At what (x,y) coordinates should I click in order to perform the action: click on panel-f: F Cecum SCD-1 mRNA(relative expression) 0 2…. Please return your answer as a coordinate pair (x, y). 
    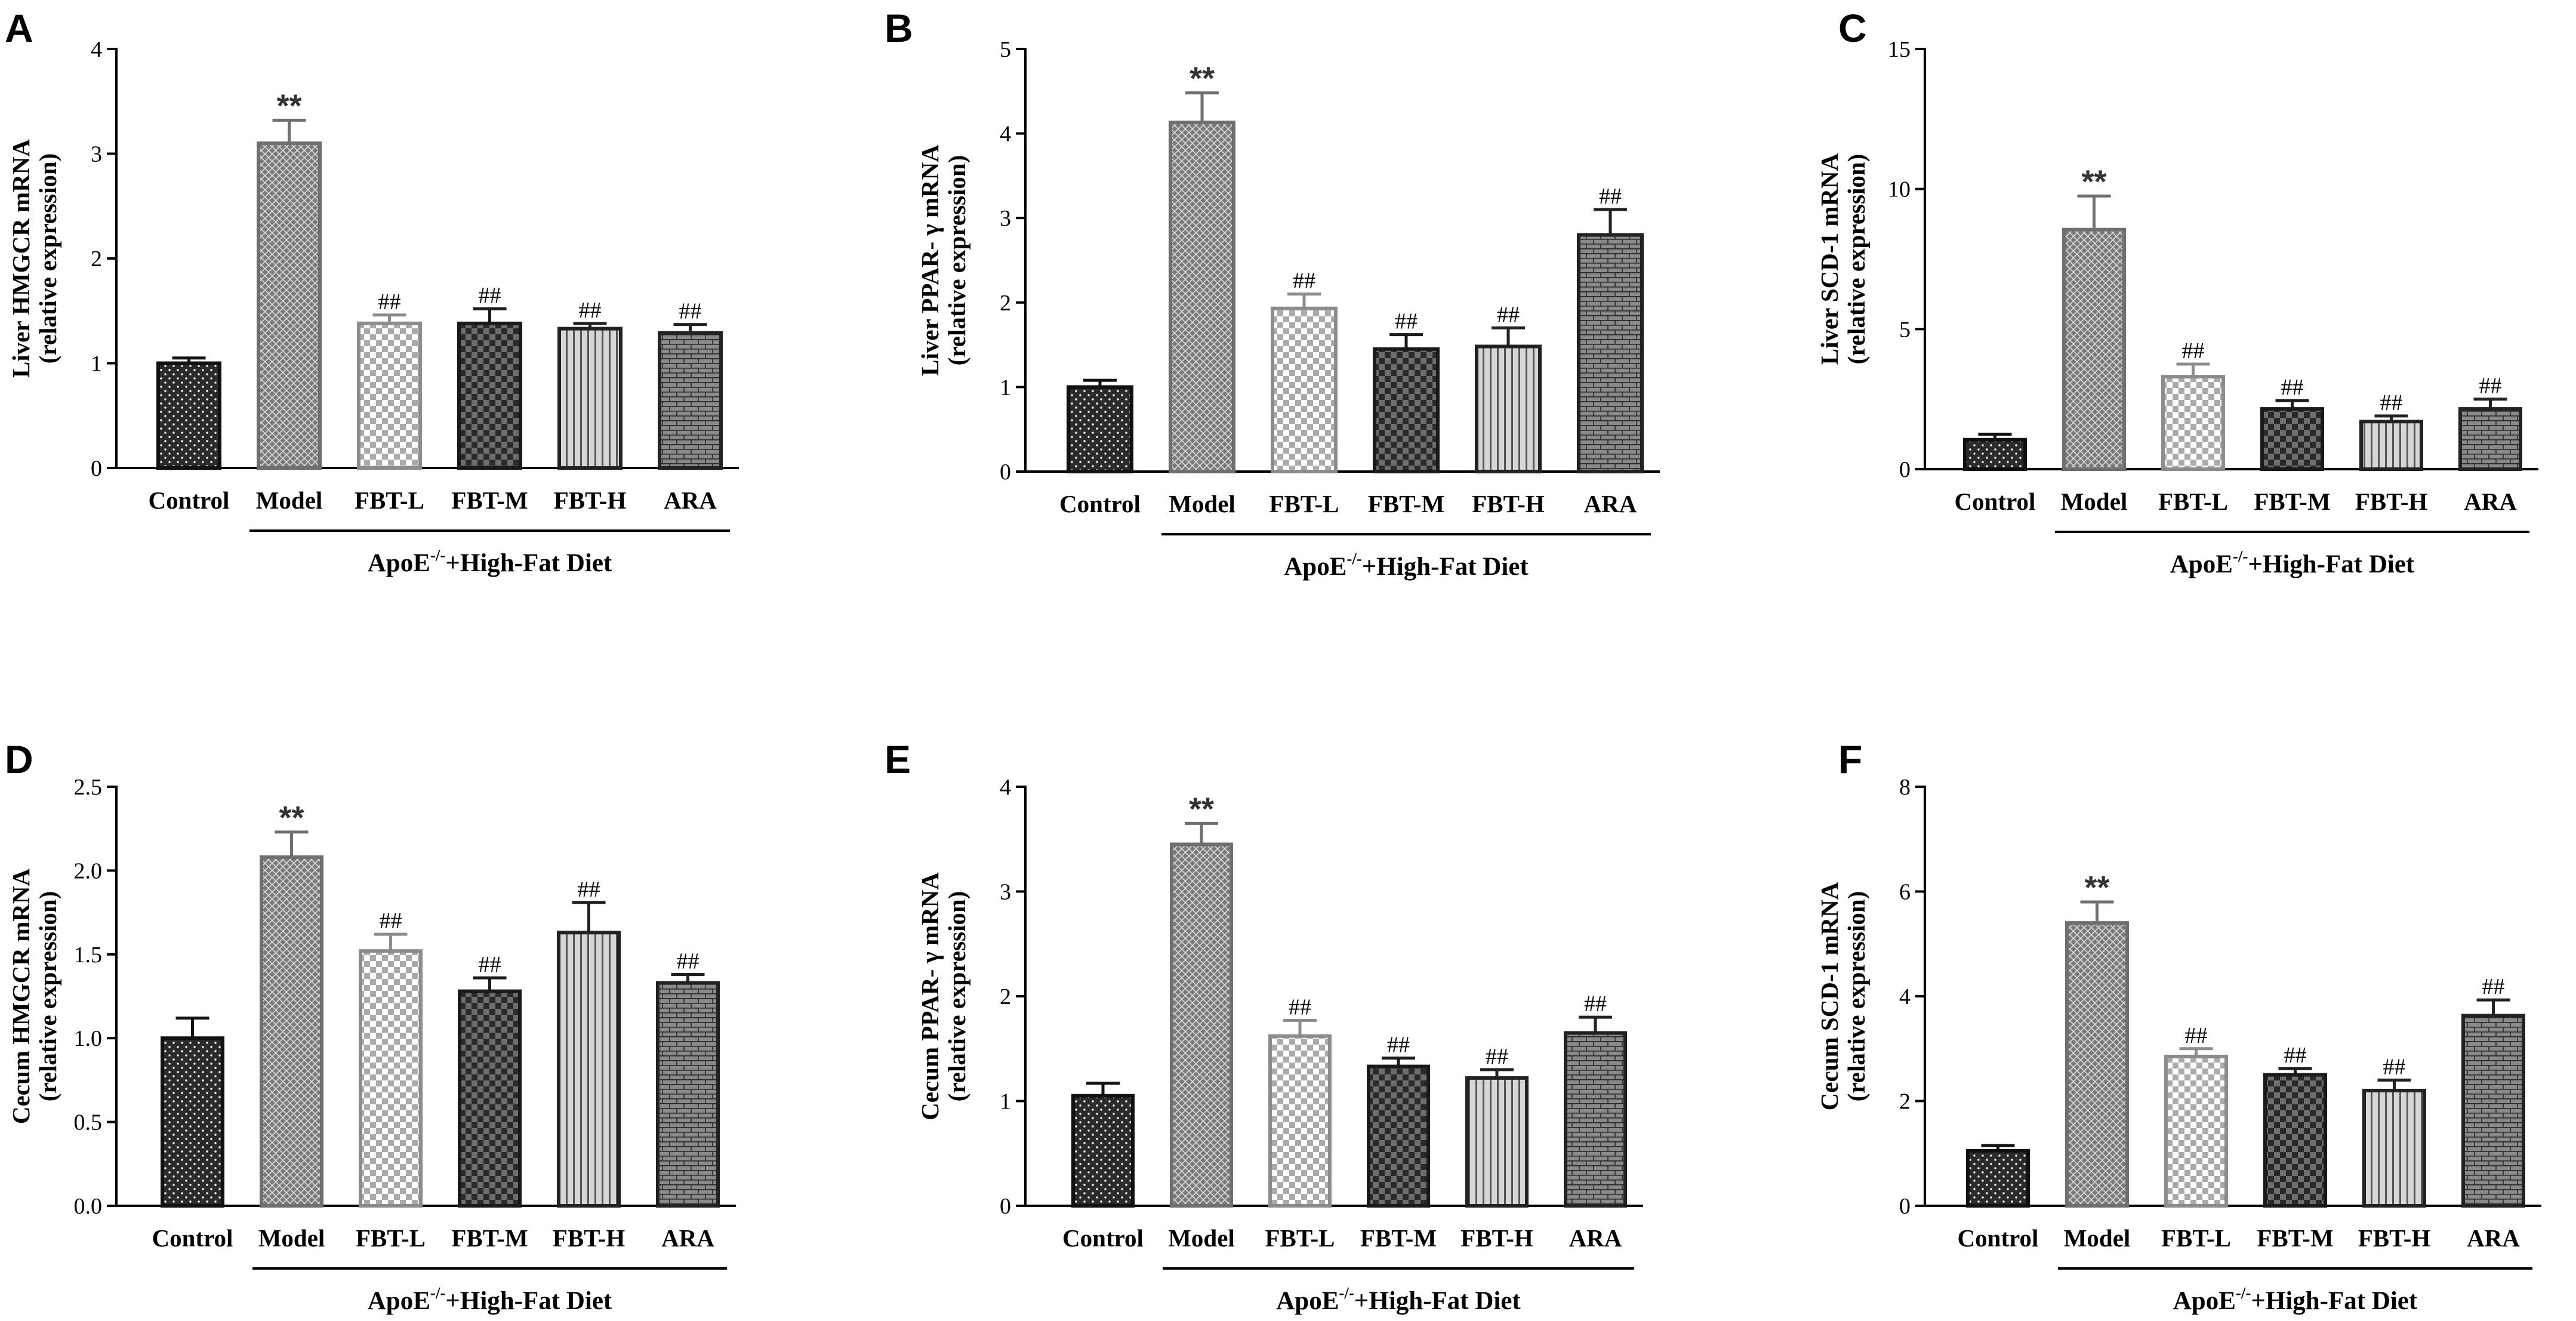
    Looking at the image, I should click on (2178, 1026).